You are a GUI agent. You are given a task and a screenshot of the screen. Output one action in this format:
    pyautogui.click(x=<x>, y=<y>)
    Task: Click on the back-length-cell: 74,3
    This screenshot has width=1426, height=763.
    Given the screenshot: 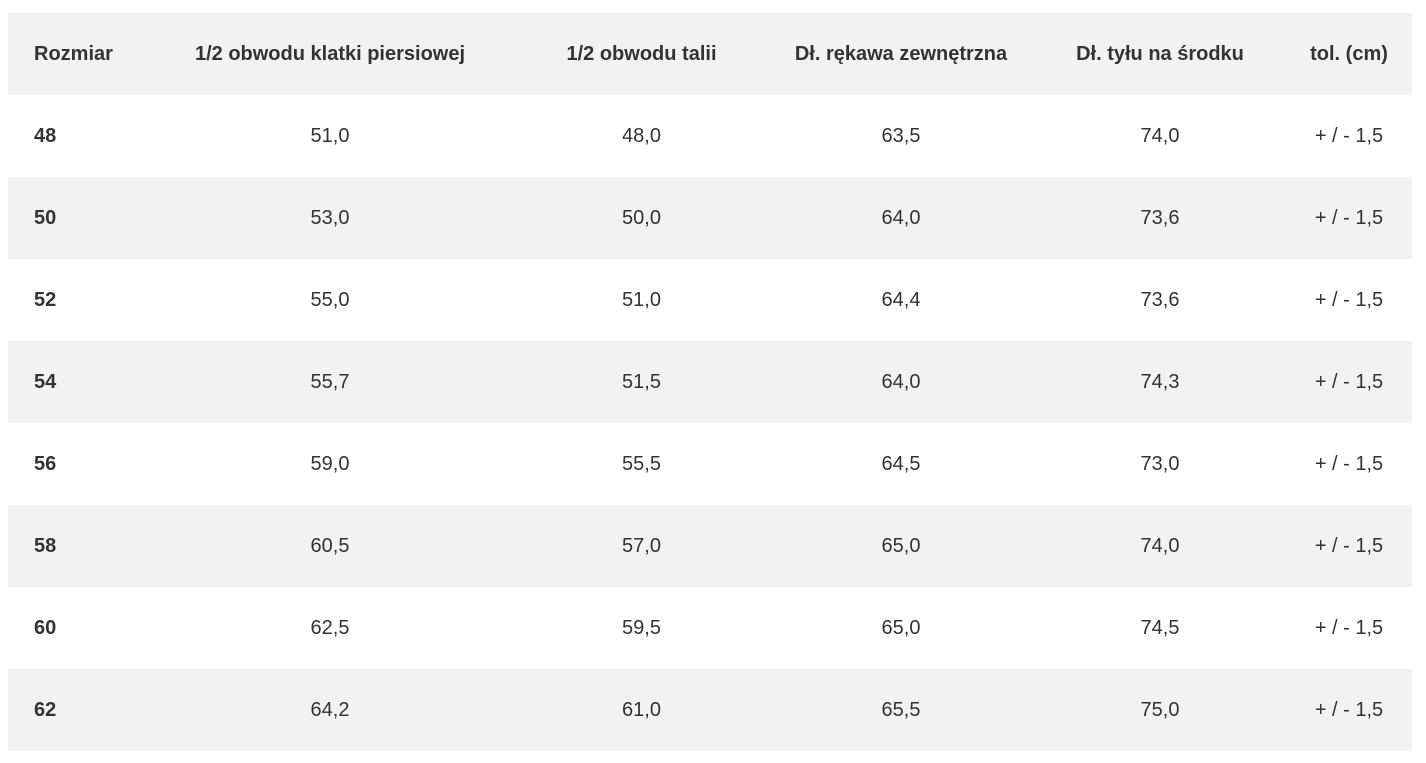 What is the action you would take?
    pyautogui.click(x=1160, y=382)
    